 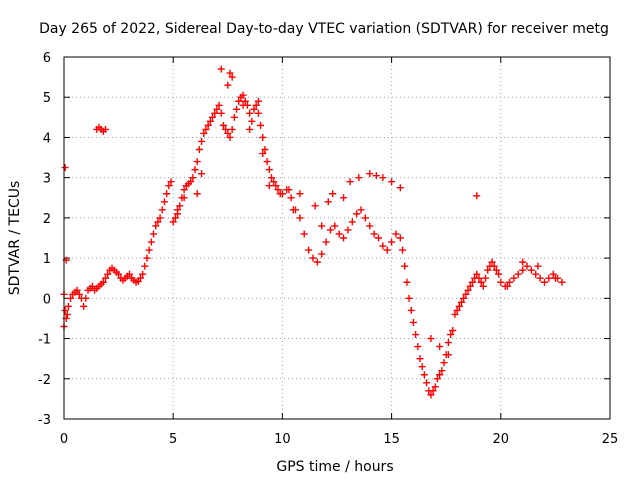 I want to click on y-tick-label: 5, so click(x=47, y=98).